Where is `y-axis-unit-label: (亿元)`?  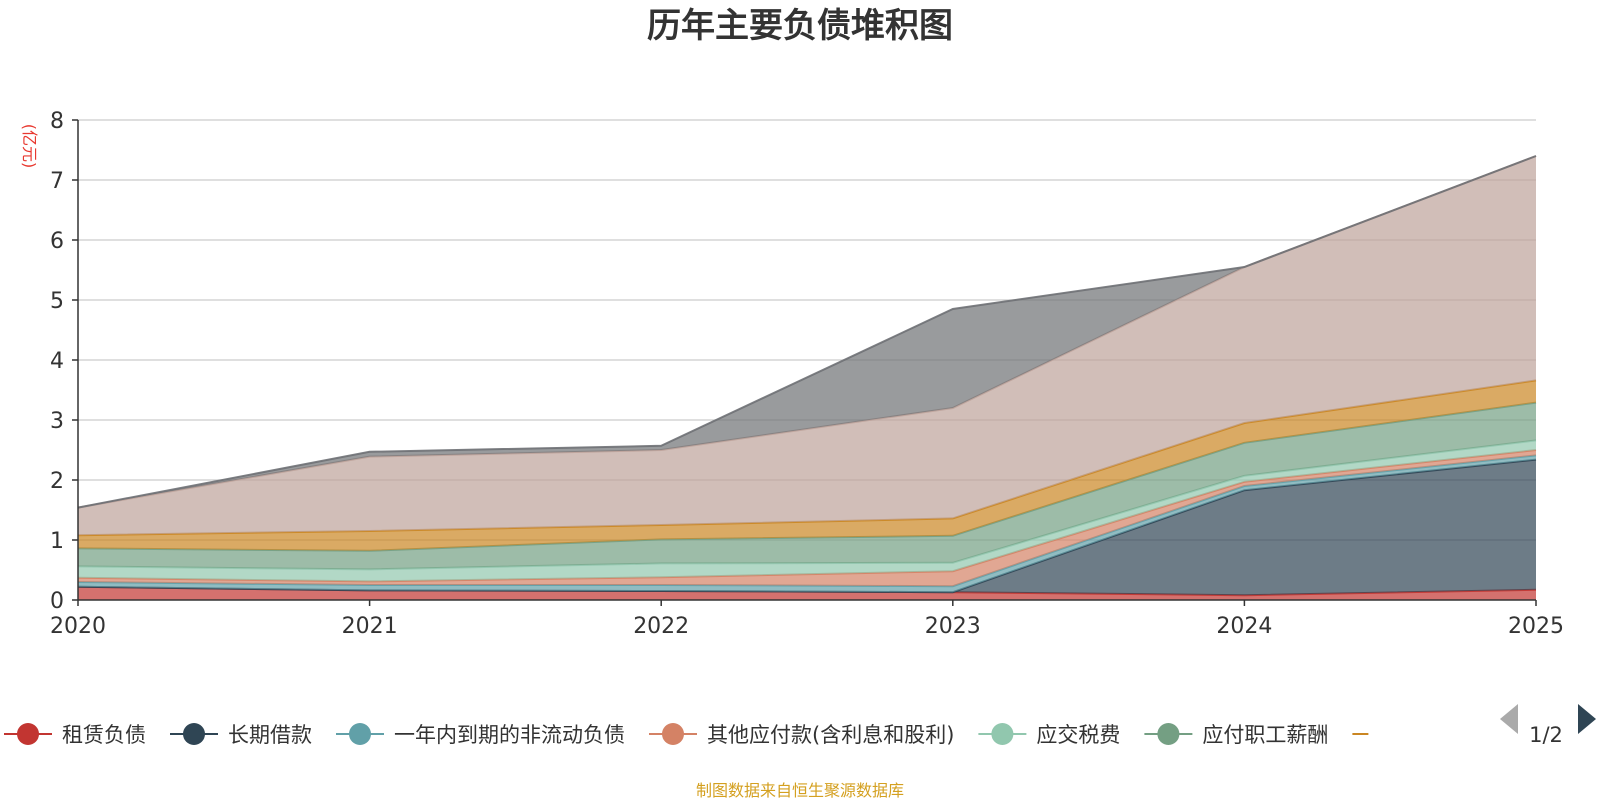 y-axis-unit-label: (亿元) is located at coordinates (29, 146).